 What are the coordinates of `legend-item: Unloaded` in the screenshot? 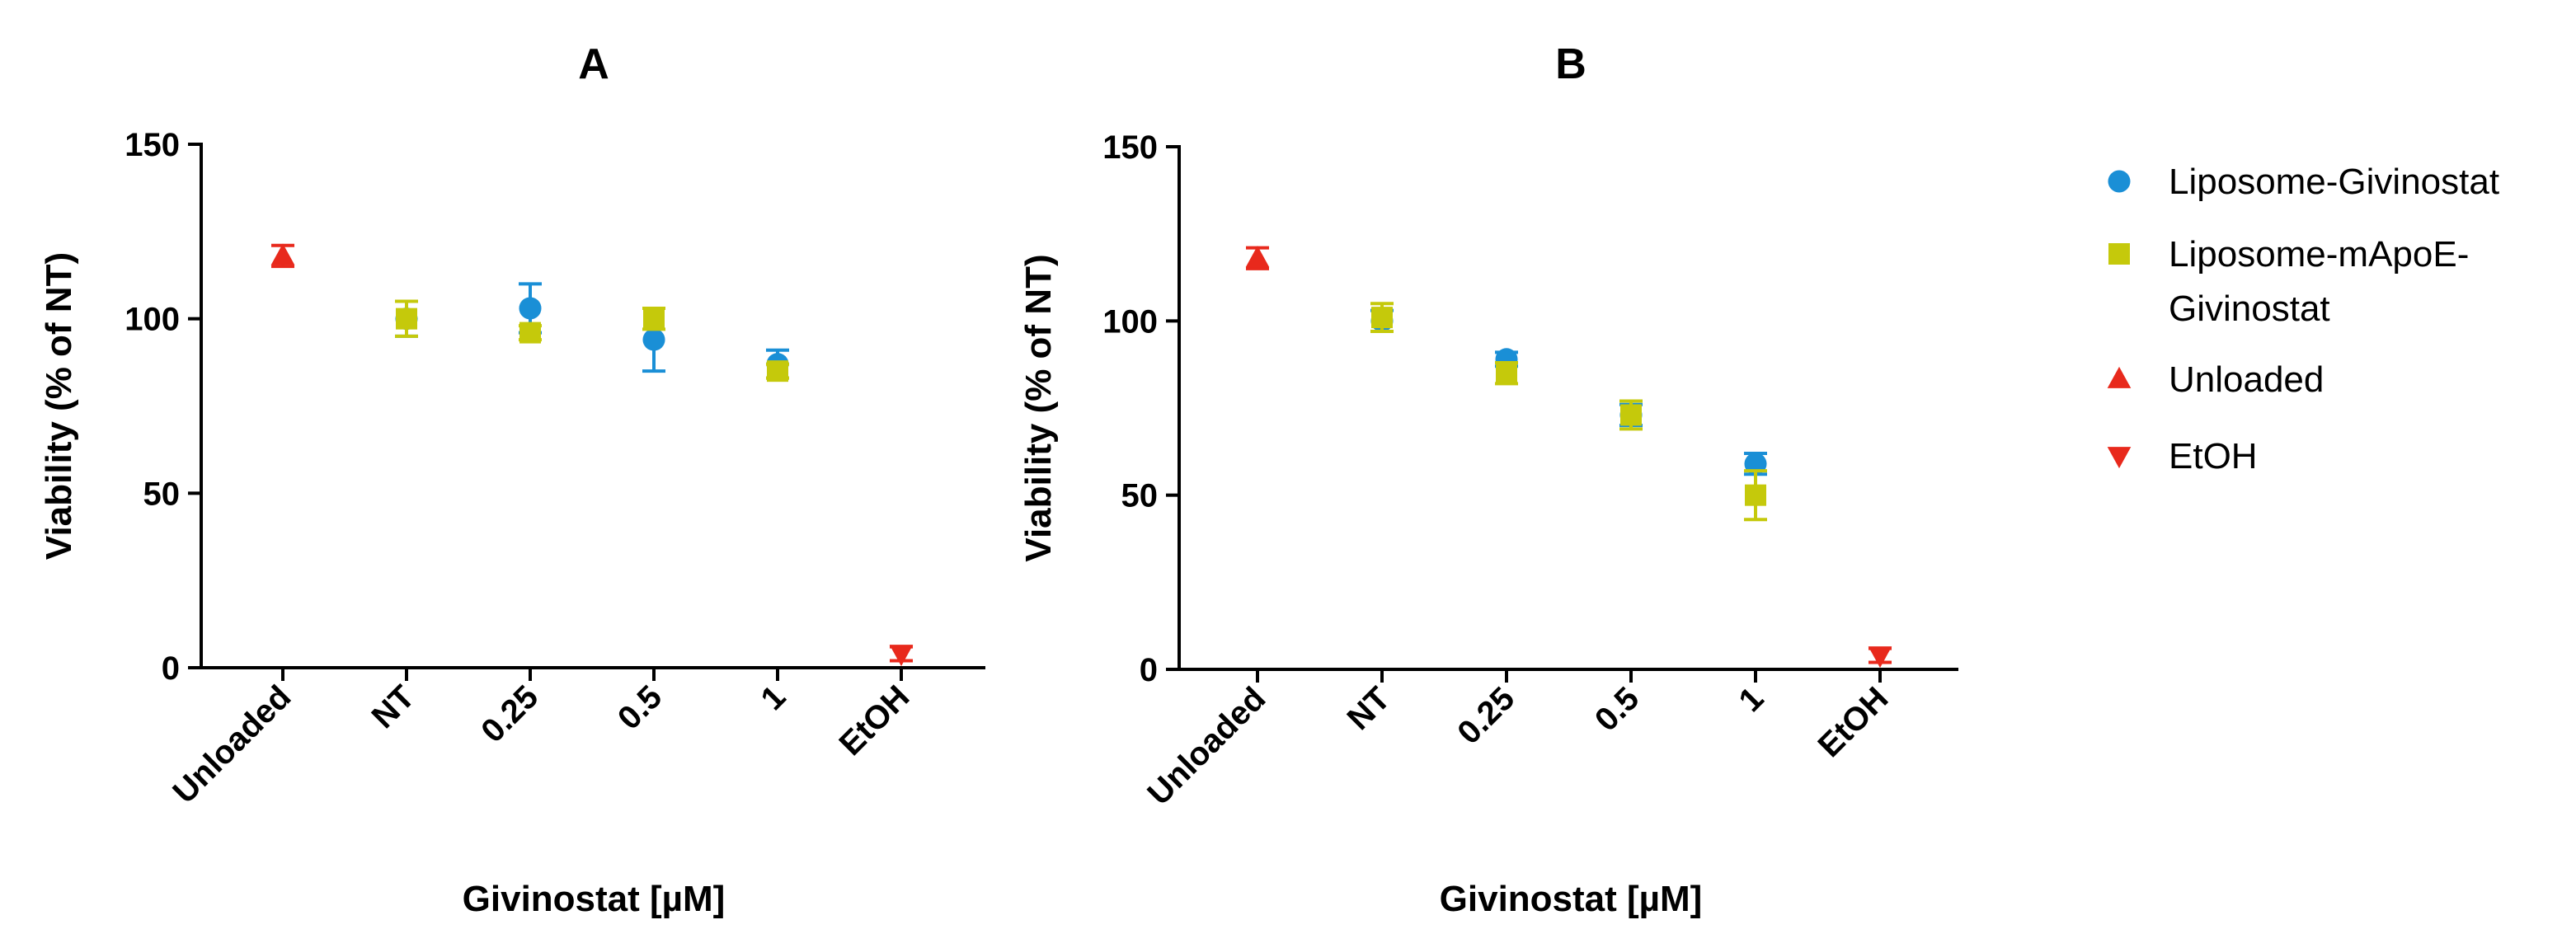 It's located at (2215, 379).